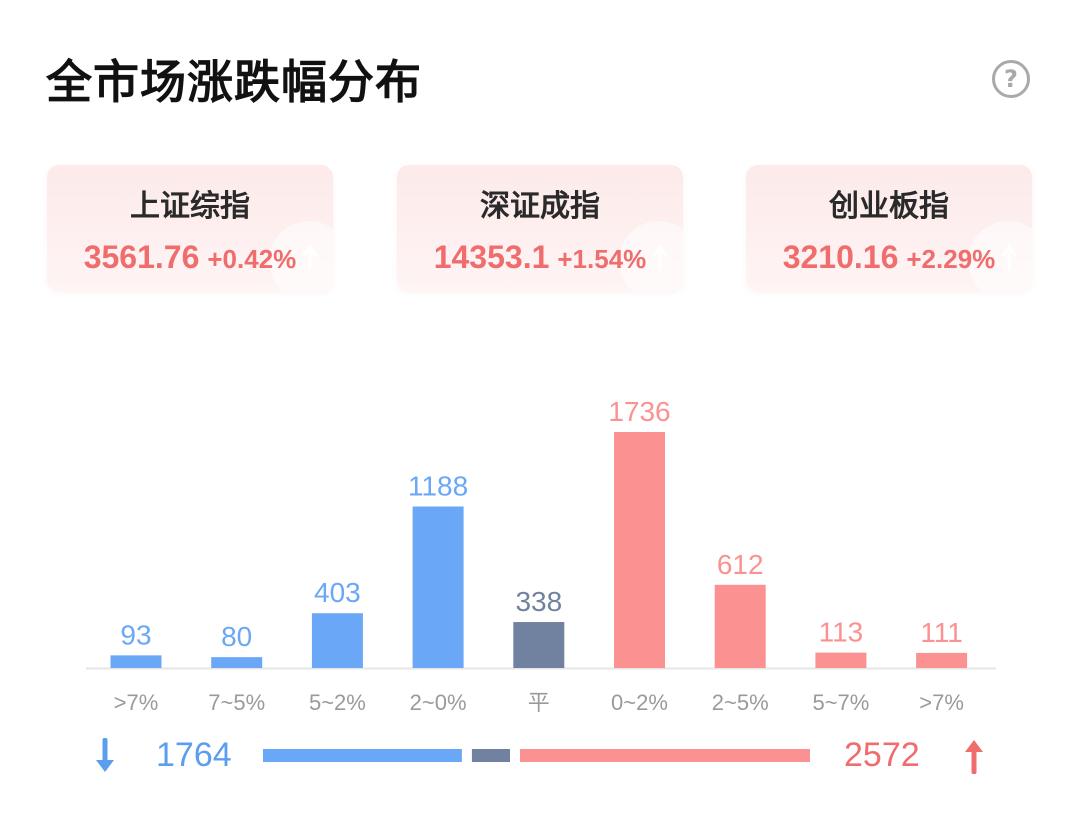  Describe the element at coordinates (236, 702) in the screenshot. I see `x-tick-label: 7~5%` at that location.